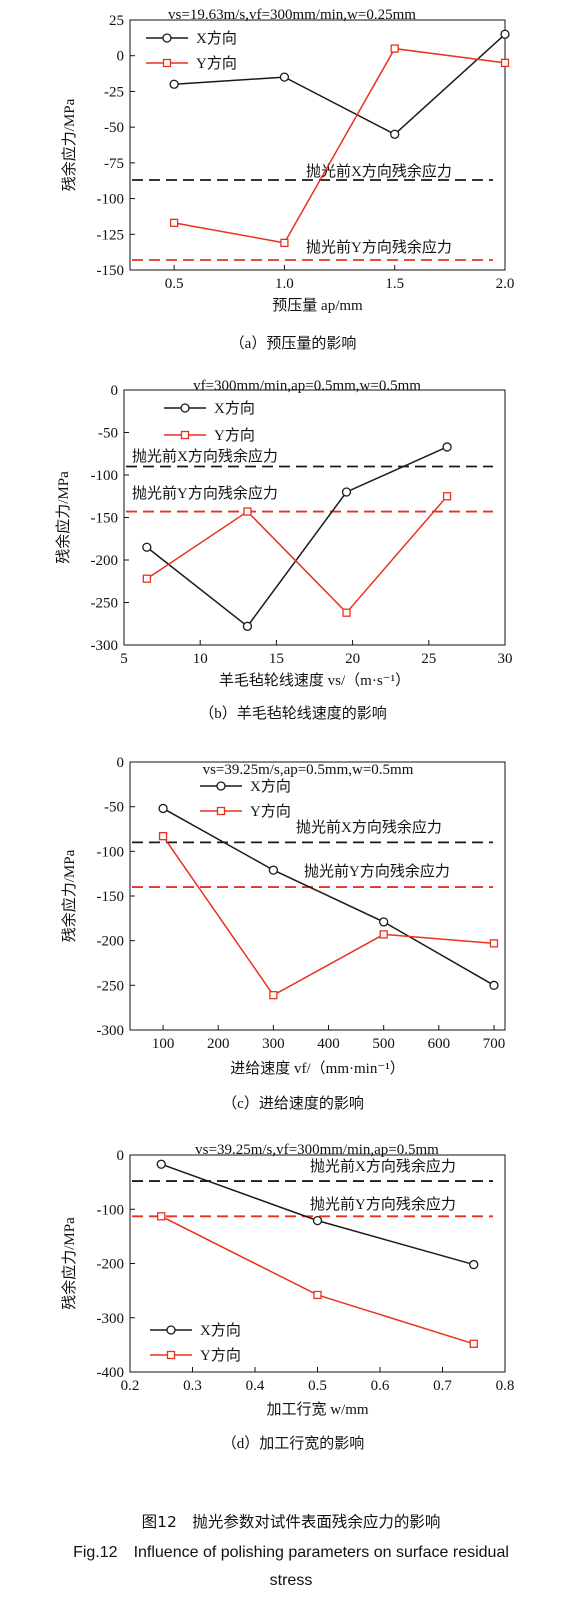 The height and width of the screenshot is (1604, 586). Describe the element at coordinates (380, 1386) in the screenshot. I see `x-tick-label: 0.6` at that location.